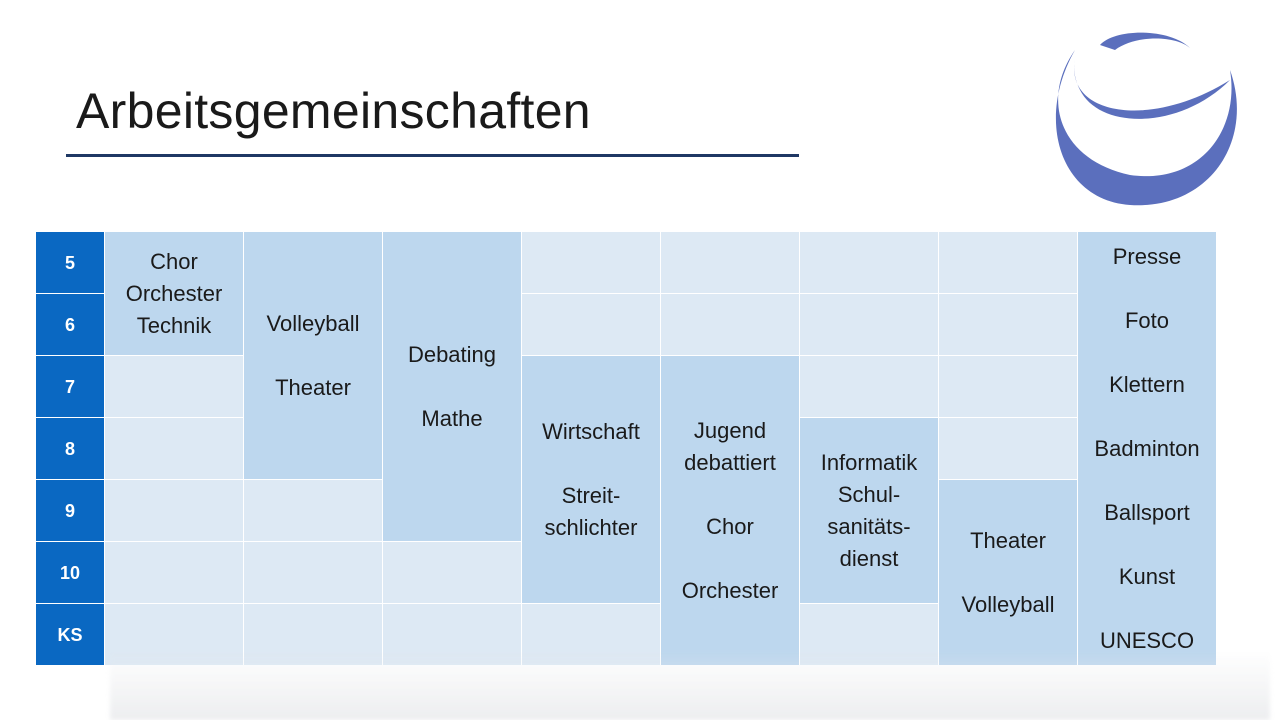  I want to click on activity-text: Chor Orchester Technik, so click(174, 293).